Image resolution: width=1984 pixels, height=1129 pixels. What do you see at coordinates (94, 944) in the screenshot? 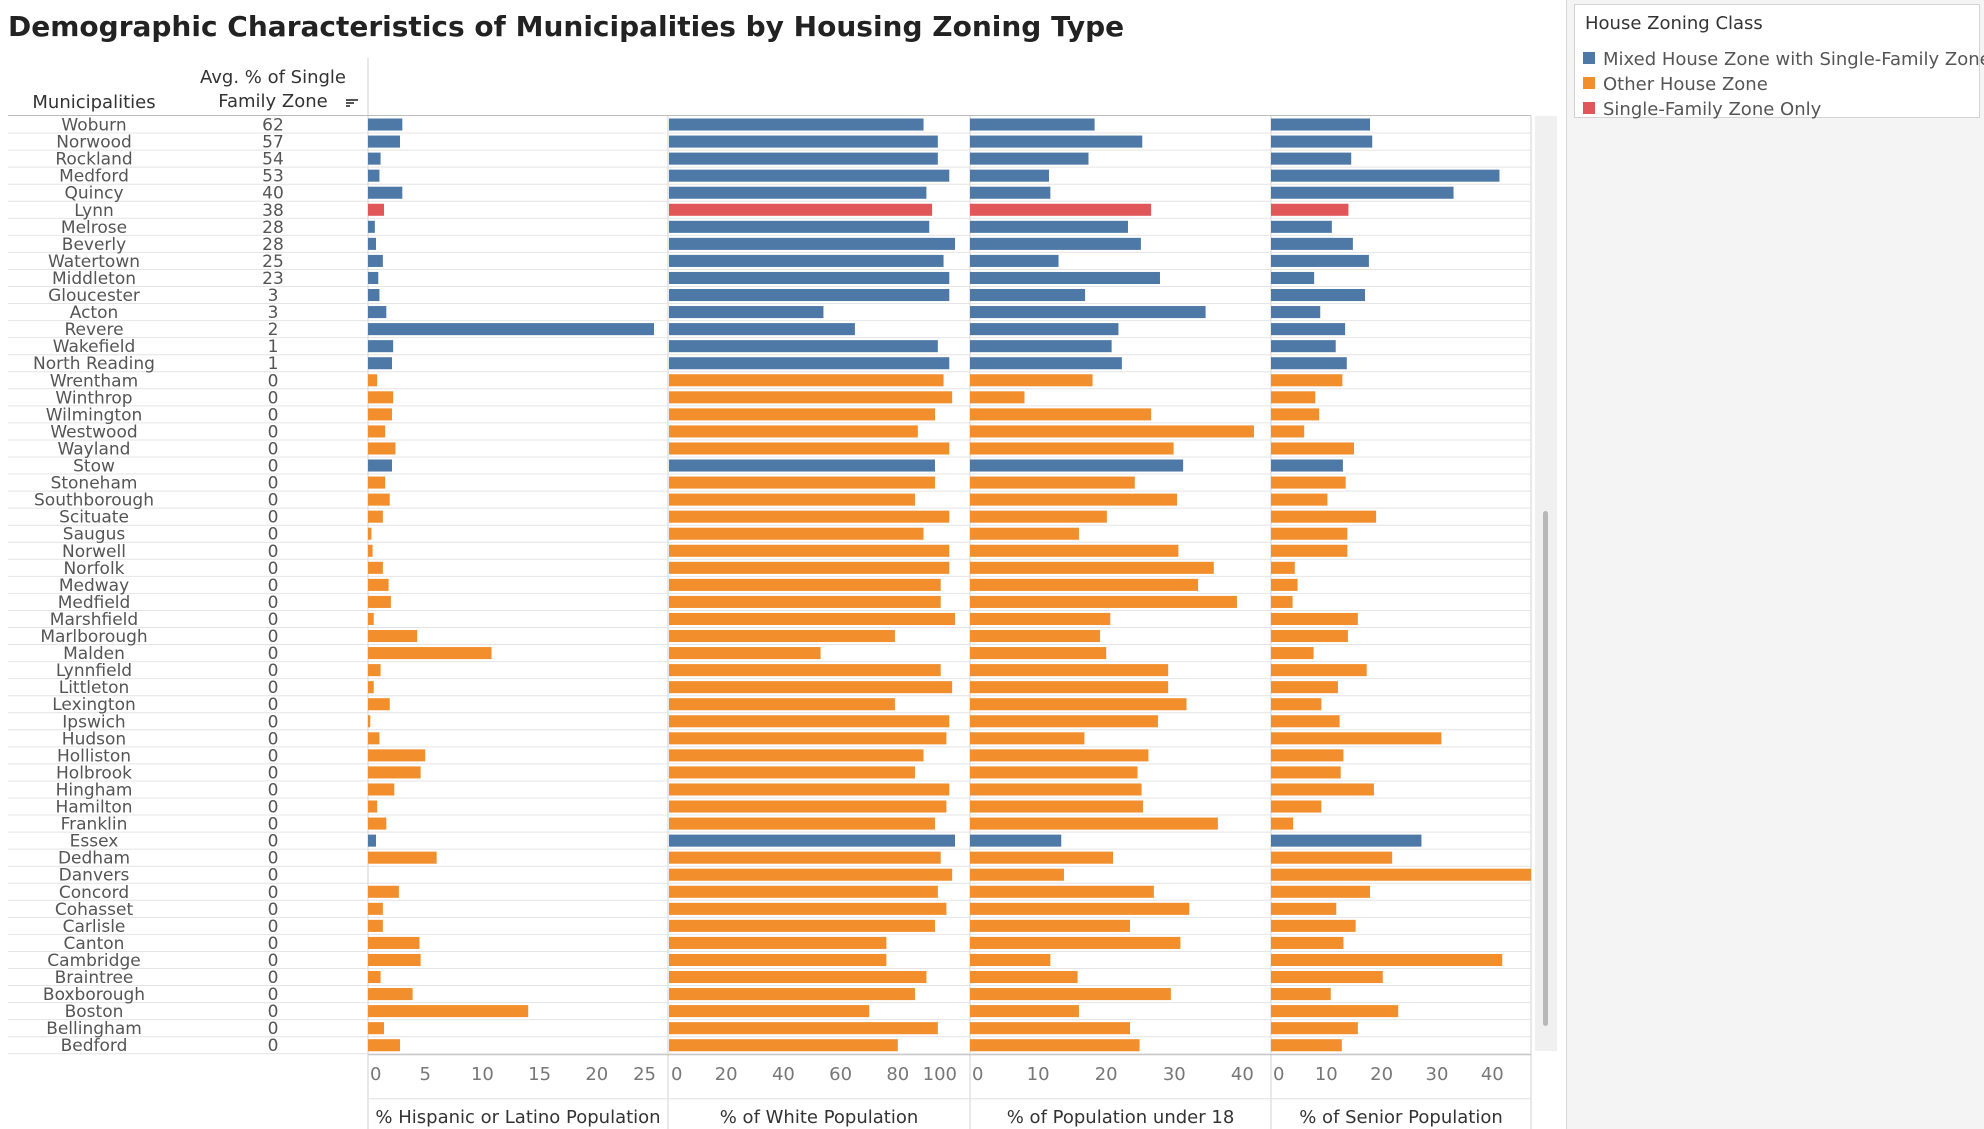
I see `municipality-label: Canton` at bounding box center [94, 944].